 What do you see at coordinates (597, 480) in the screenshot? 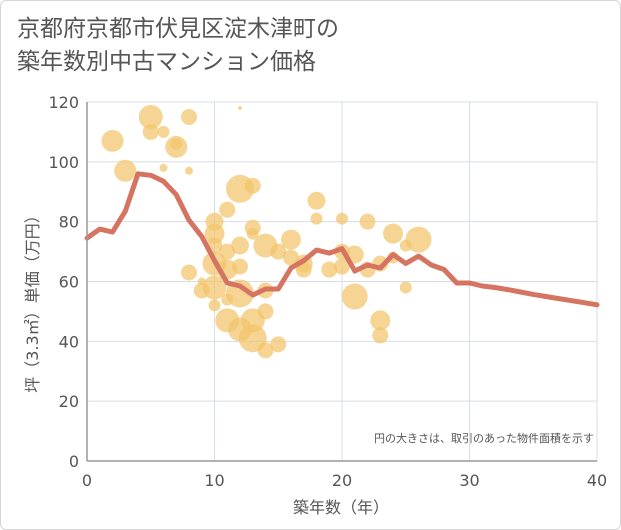
I see `x-tick-label: 40` at bounding box center [597, 480].